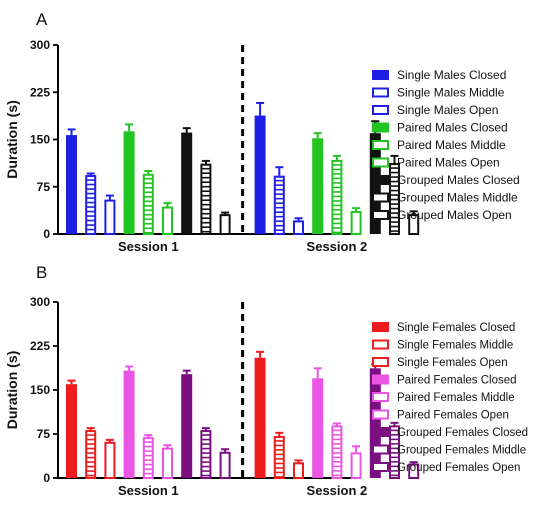 Image resolution: width=550 pixels, height=507 pixels. I want to click on legend-label: Paired Males Open, so click(448, 163).